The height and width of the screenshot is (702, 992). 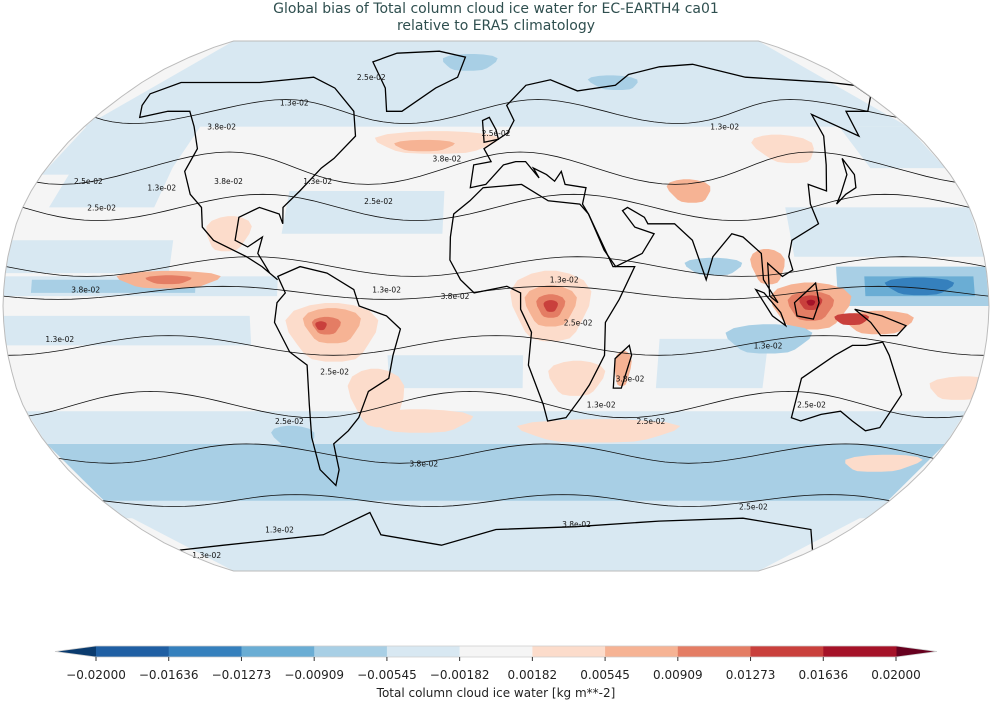 I want to click on colorbar-tick-label: −0.01636, so click(x=169, y=675).